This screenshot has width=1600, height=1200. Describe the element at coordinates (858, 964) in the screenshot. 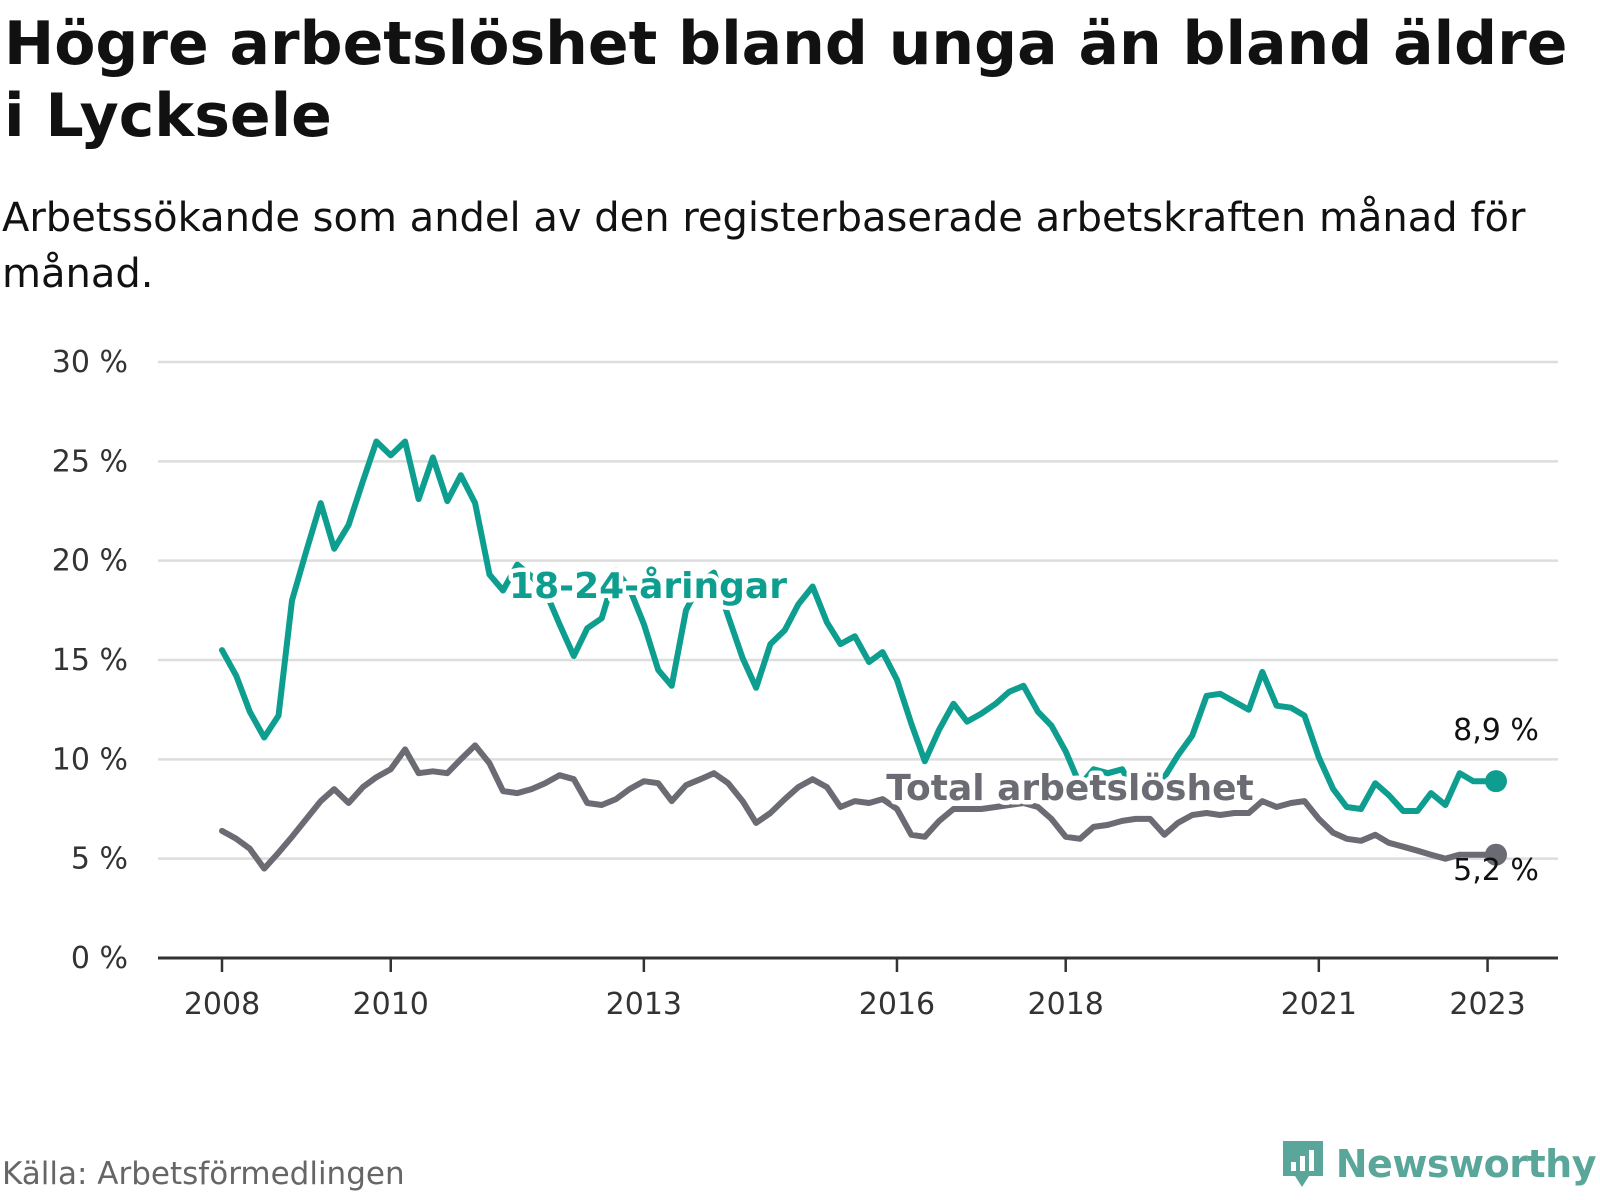

I see `x-axis` at that location.